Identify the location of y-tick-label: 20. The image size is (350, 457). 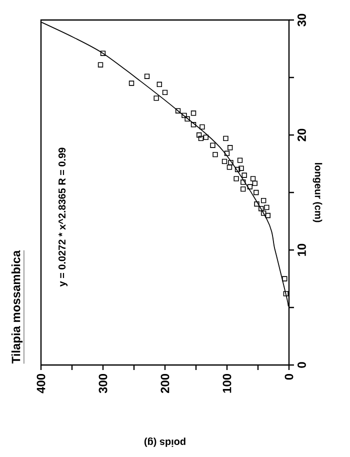
(302, 135).